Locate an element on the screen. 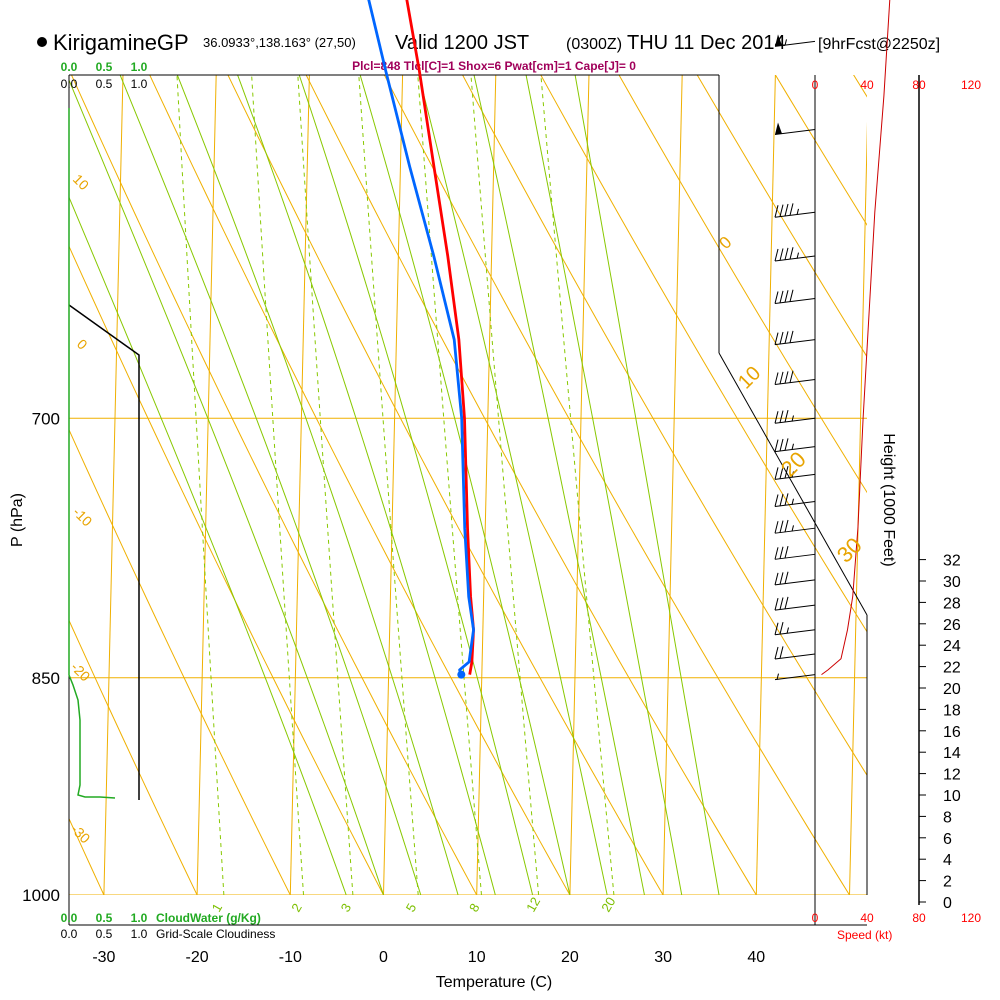 Image resolution: width=1000 pixels, height=1000 pixels. frame-right-diagonal is located at coordinates (793, 484).